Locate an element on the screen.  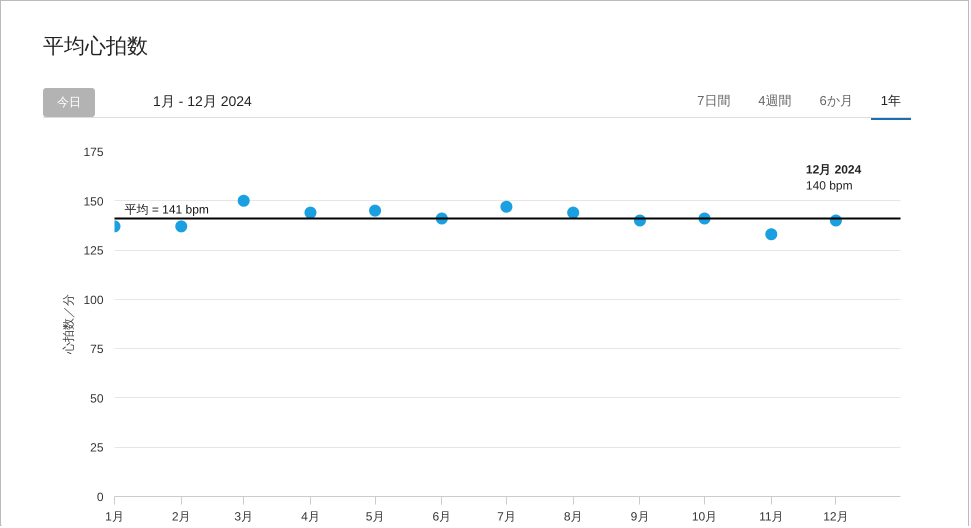
text: 4週間 is located at coordinates (775, 101).